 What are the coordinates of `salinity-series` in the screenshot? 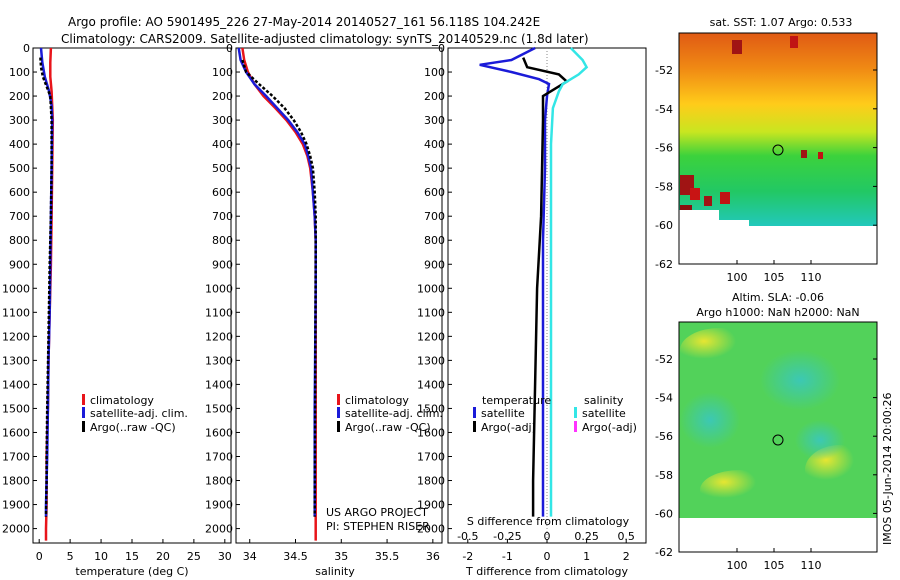 It's located at (277, 294).